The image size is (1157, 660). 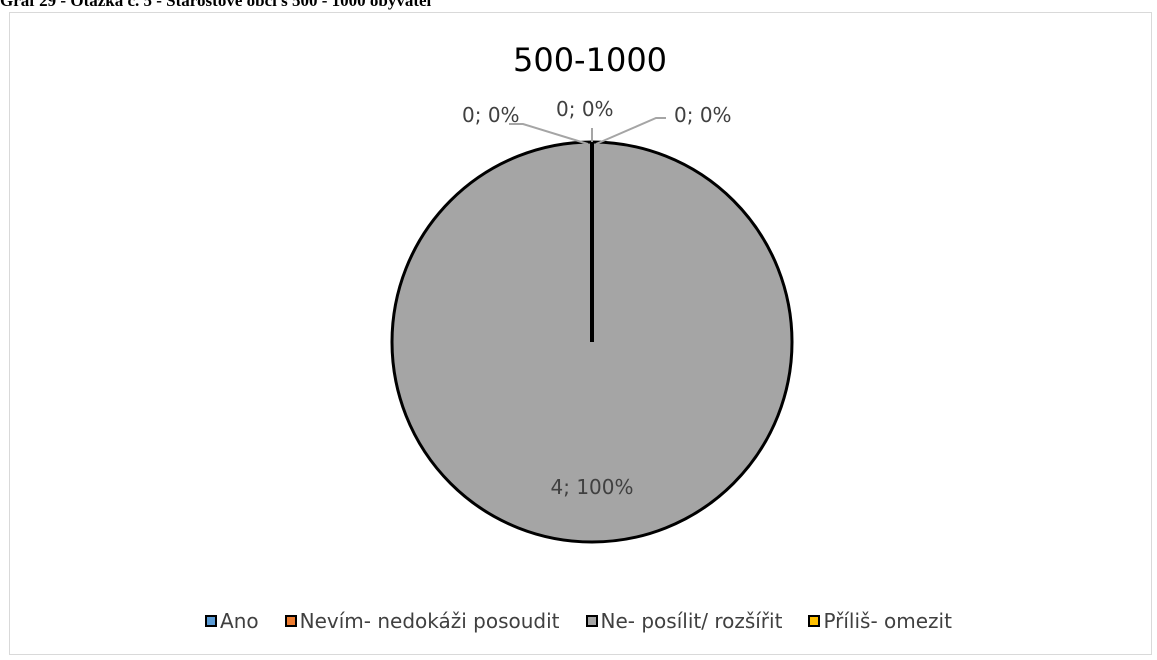 What do you see at coordinates (630, 131) in the screenshot?
I see `leader-line-p-li-omezit` at bounding box center [630, 131].